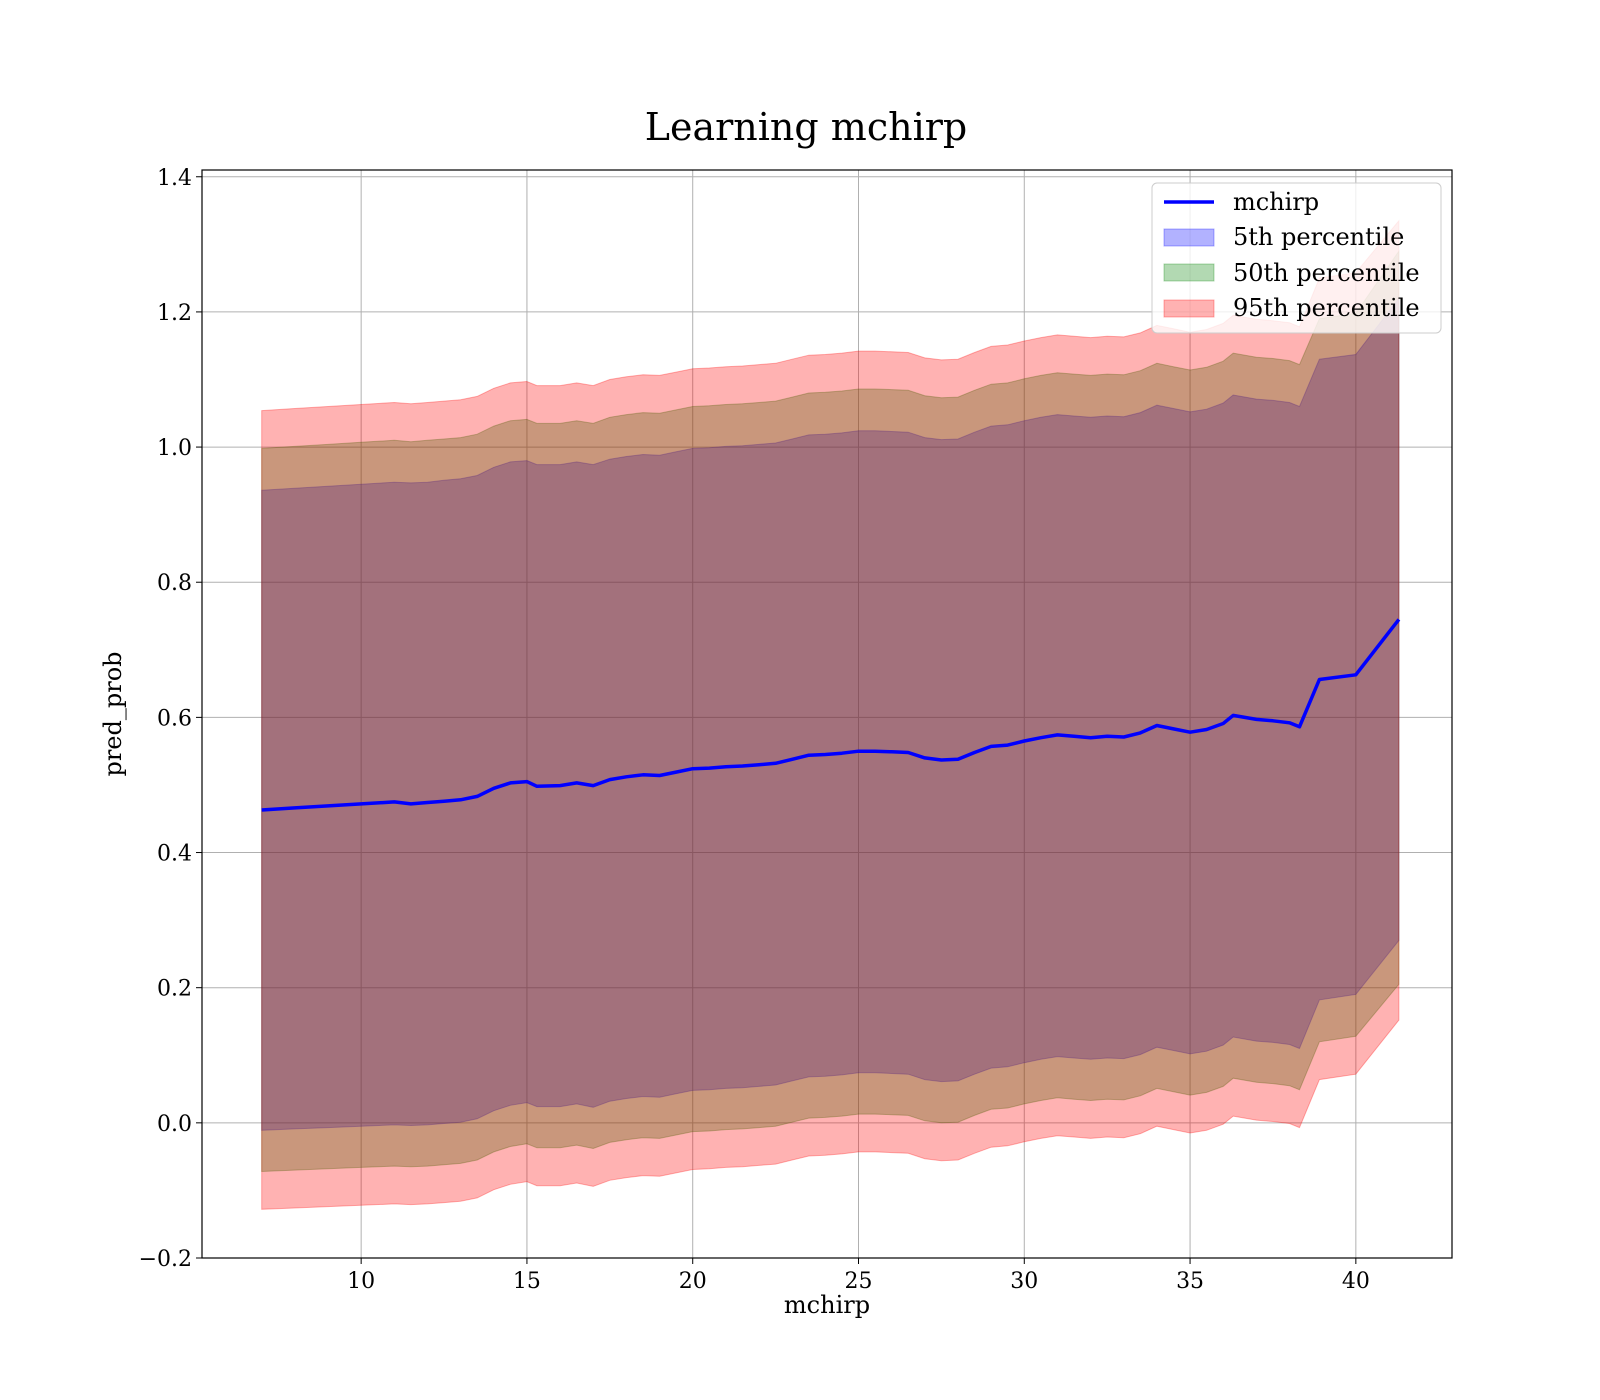  Describe the element at coordinates (165, 1259) in the screenshot. I see `y-tick-label: −0.2` at that location.